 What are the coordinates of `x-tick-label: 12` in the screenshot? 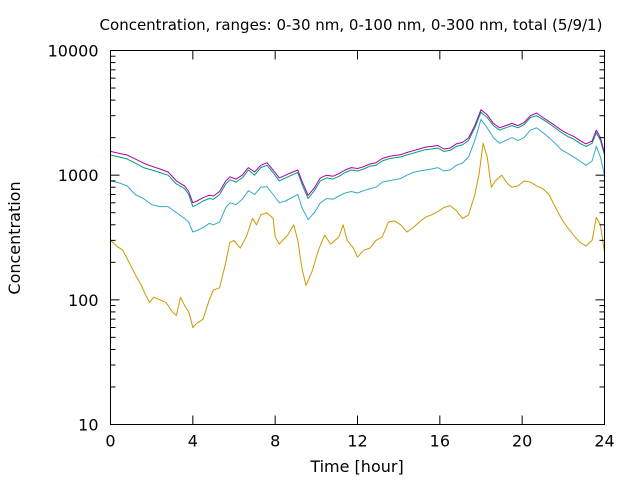 It's located at (357, 441).